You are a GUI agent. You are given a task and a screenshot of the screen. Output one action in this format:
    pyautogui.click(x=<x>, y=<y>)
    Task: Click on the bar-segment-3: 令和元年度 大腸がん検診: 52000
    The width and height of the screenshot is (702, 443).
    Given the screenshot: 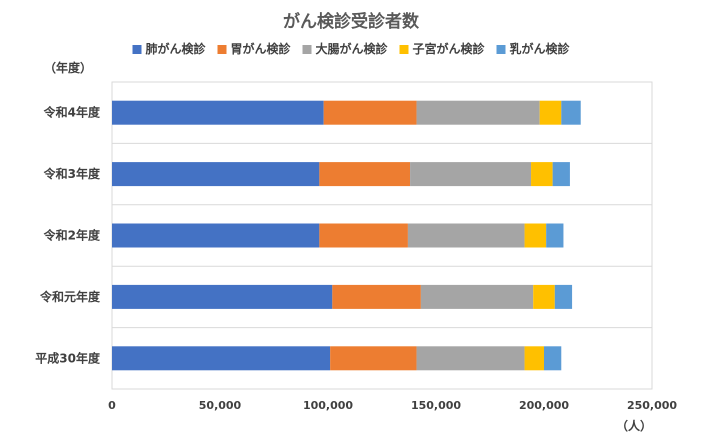 What is the action you would take?
    pyautogui.click(x=477, y=296)
    